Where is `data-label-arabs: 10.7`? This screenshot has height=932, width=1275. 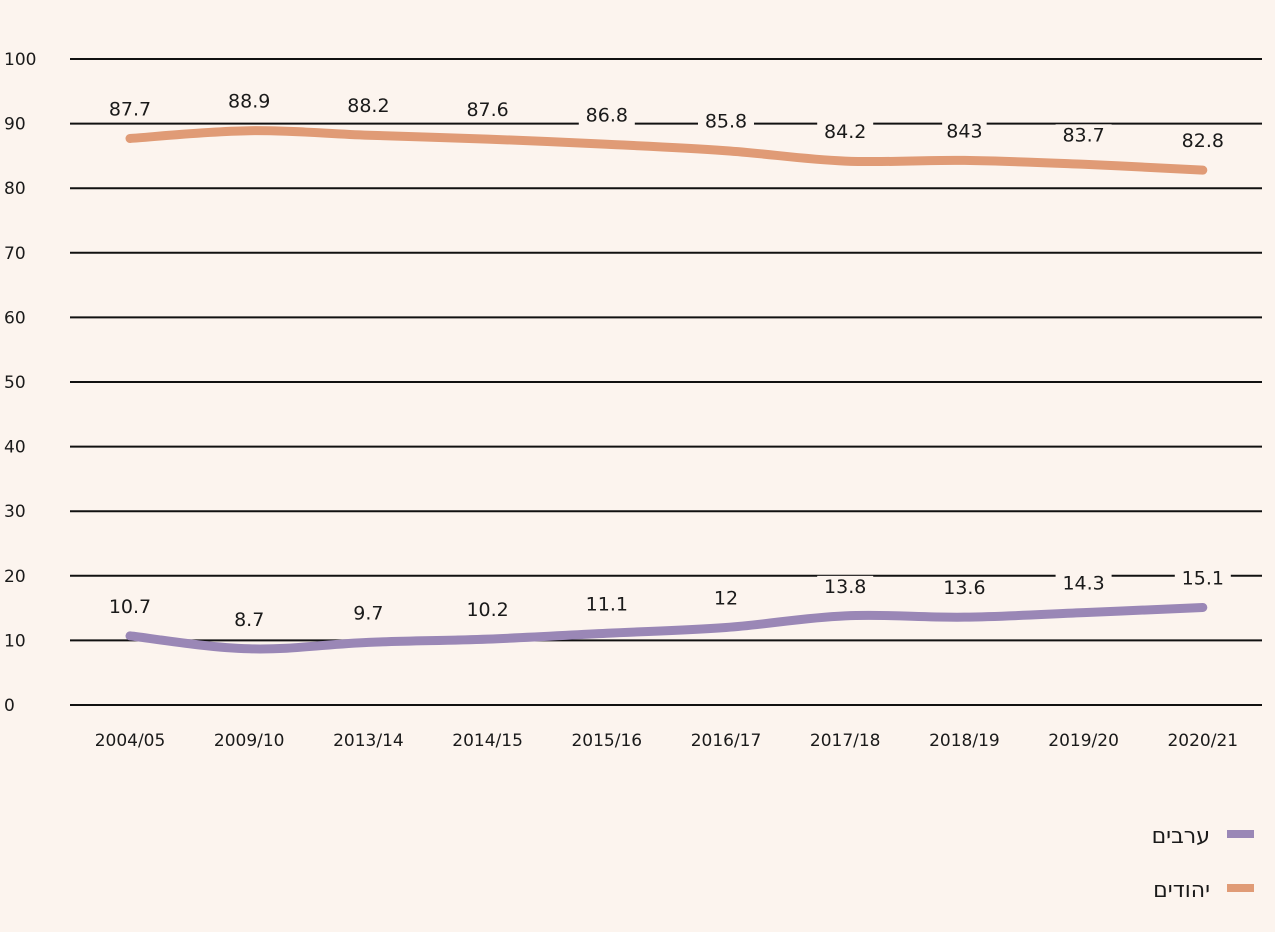
data-label-arabs: 10.7 is located at coordinates (130, 607).